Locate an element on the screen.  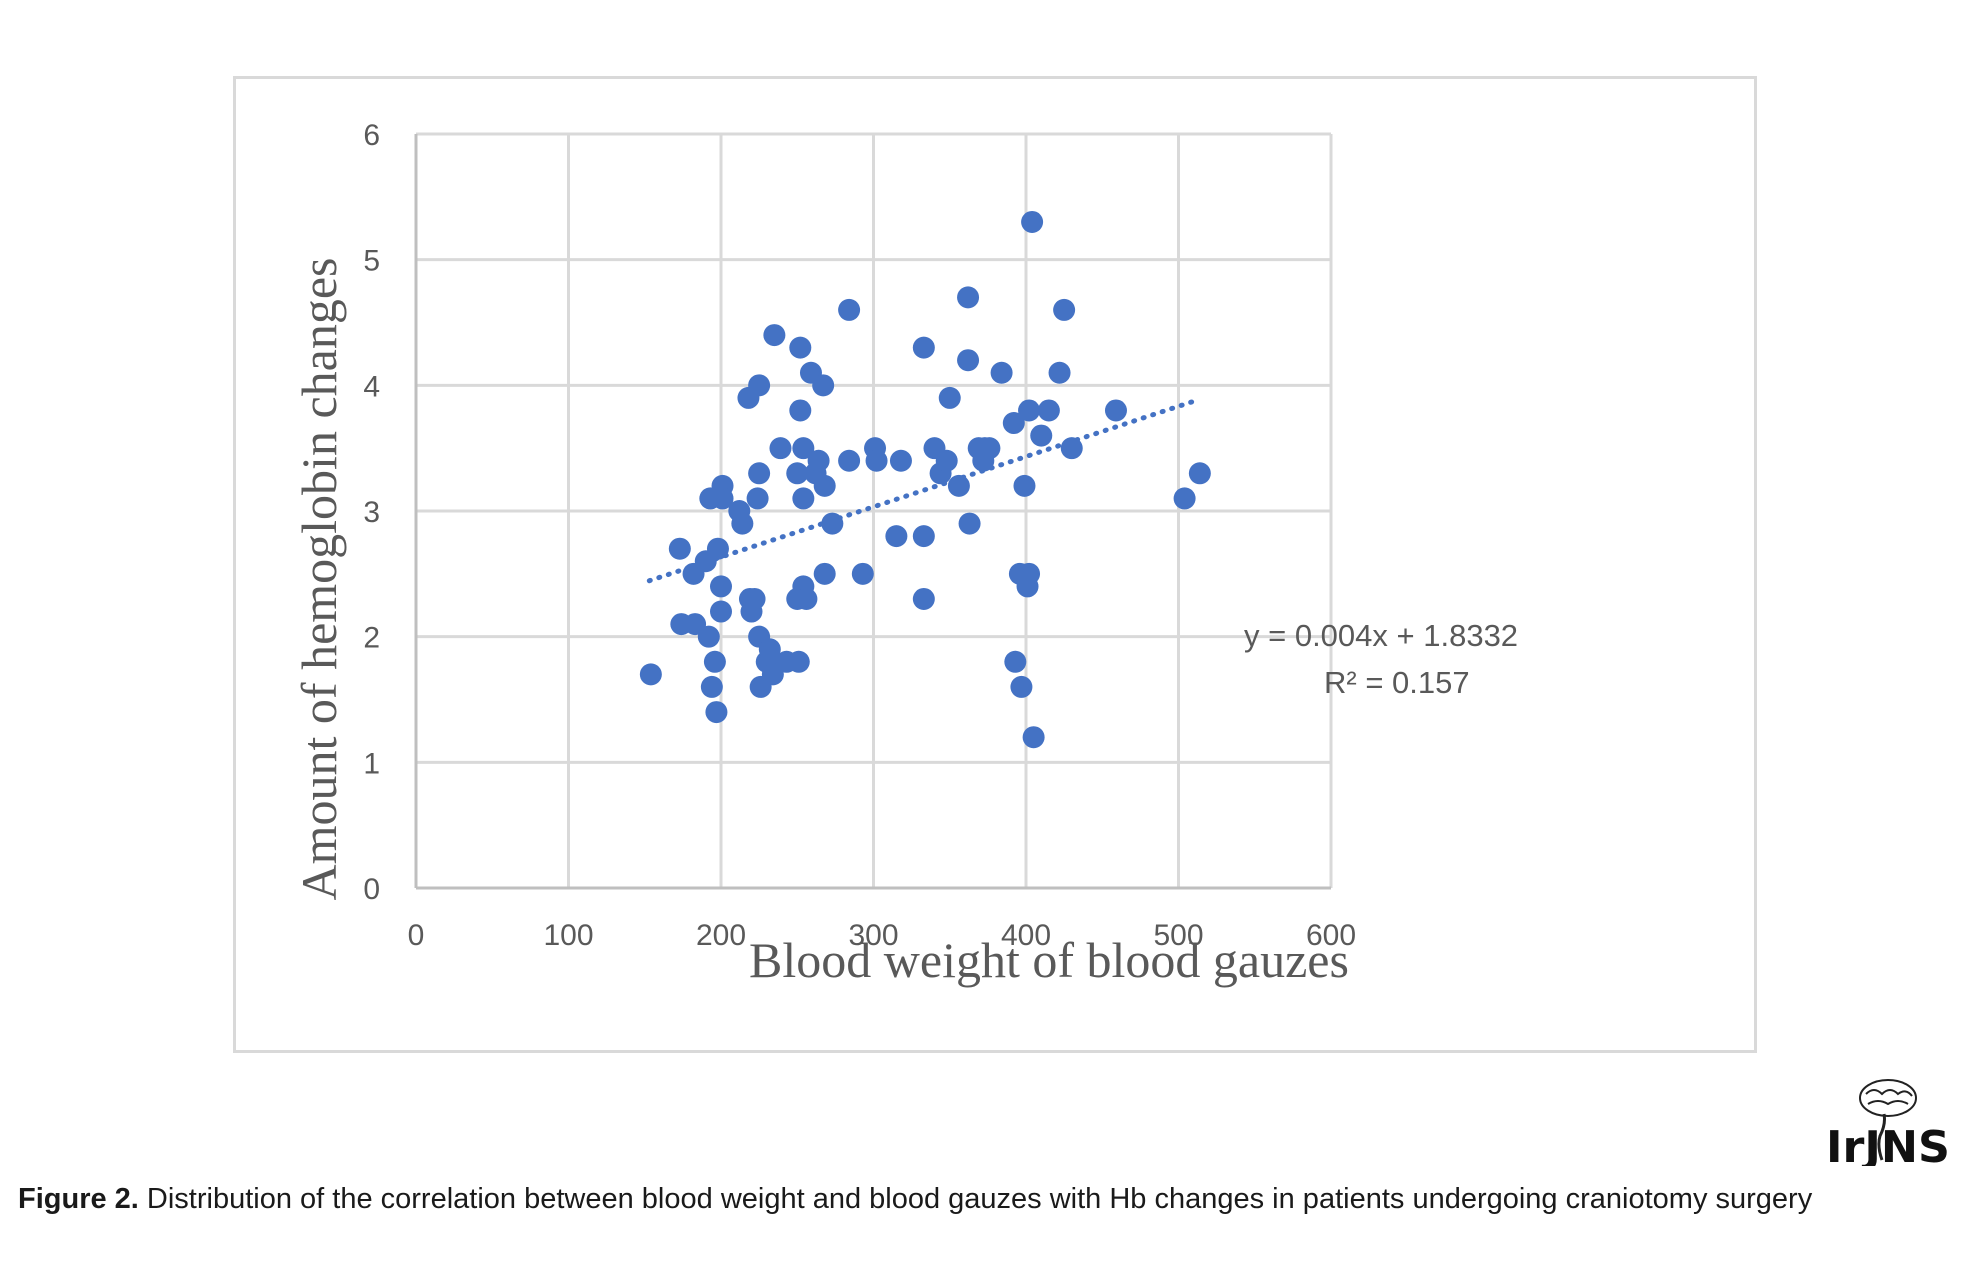
caption-label: Figure 2. is located at coordinates (78, 1199).